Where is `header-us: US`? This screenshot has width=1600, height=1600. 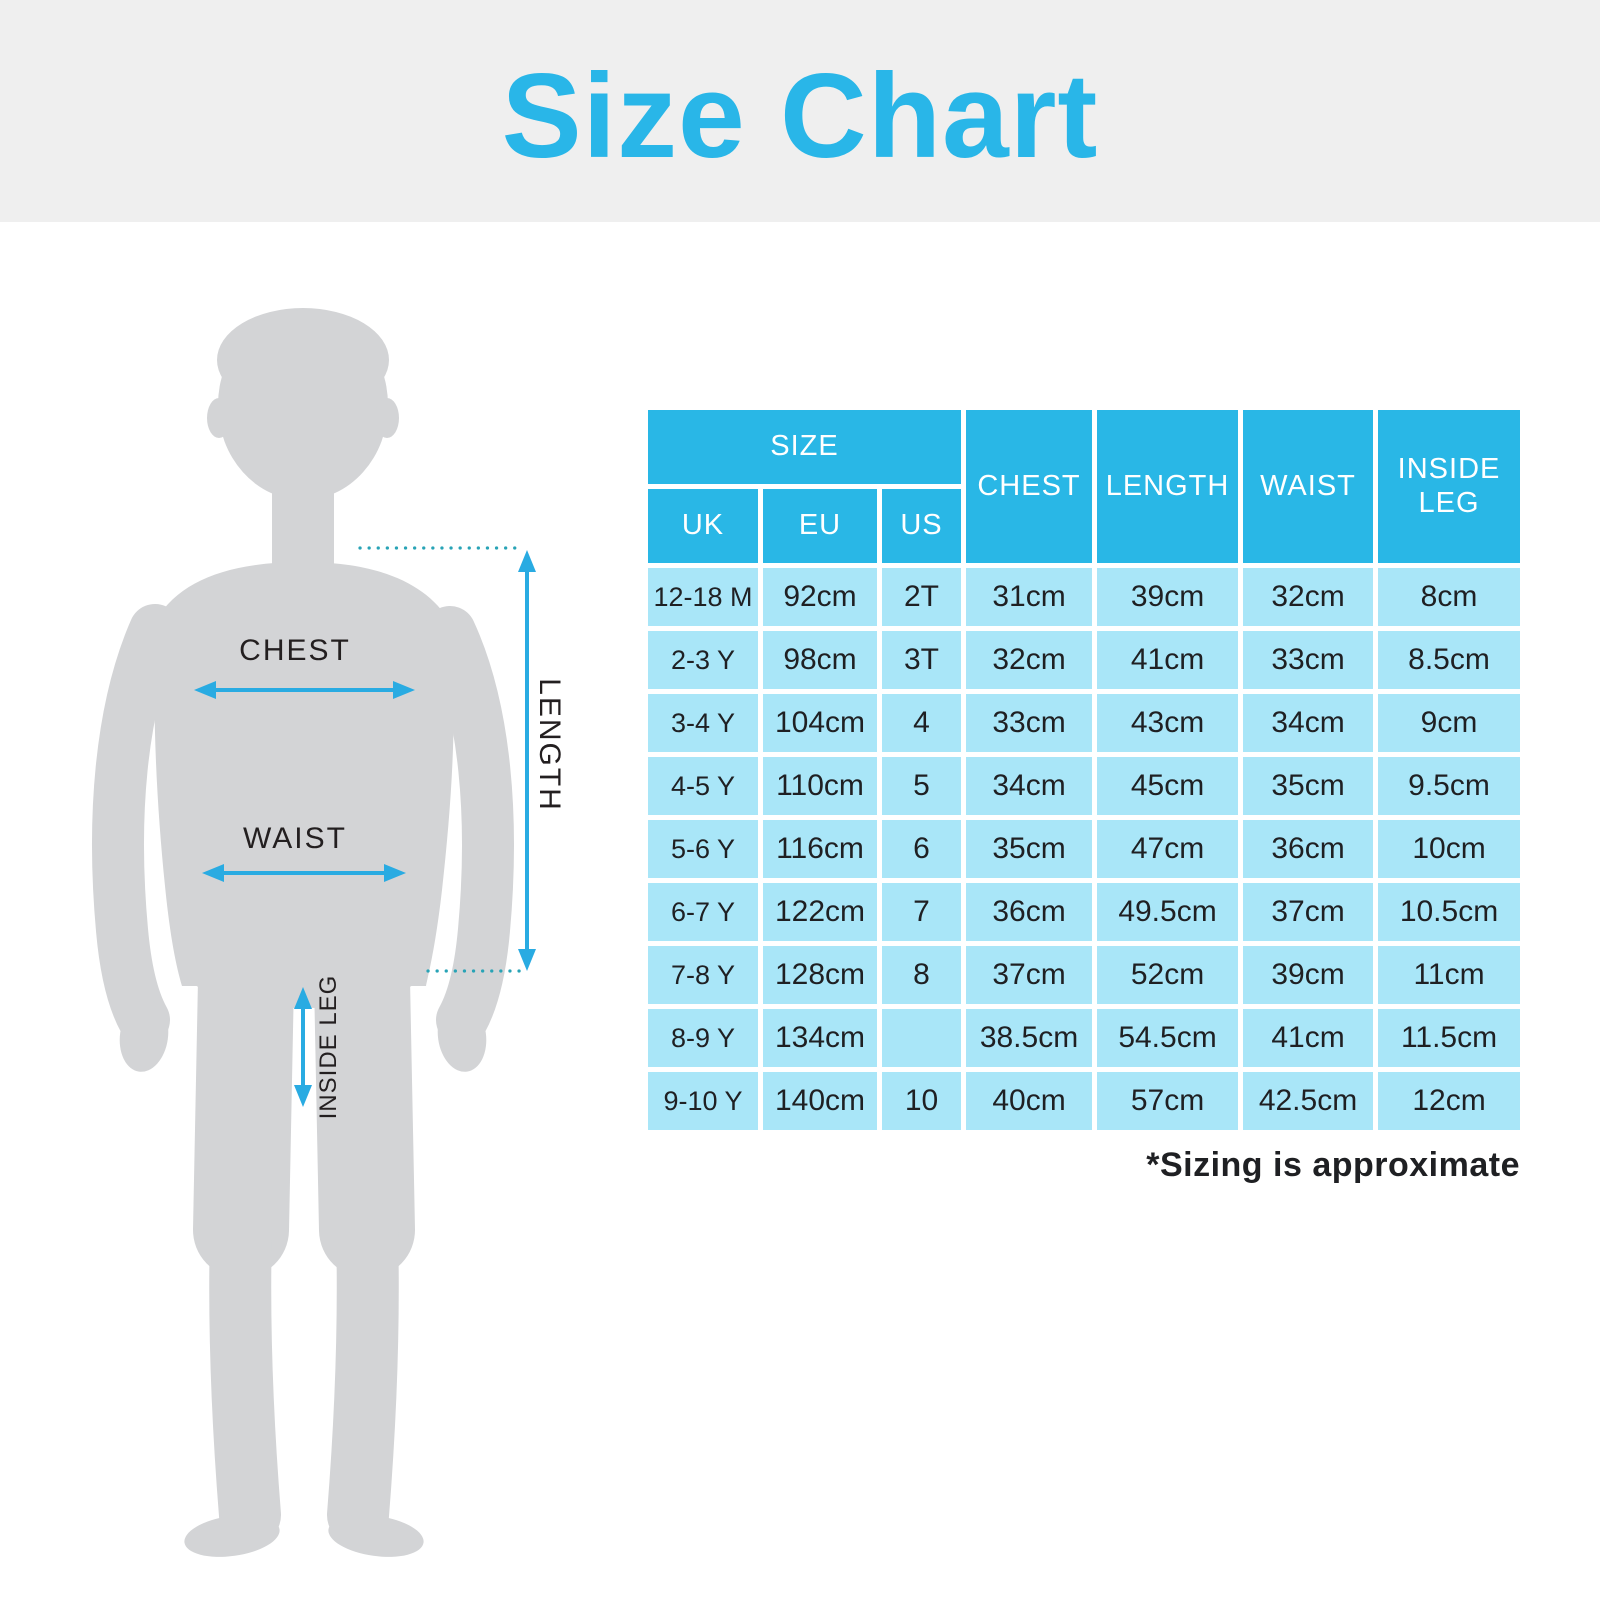 header-us: US is located at coordinates (922, 526).